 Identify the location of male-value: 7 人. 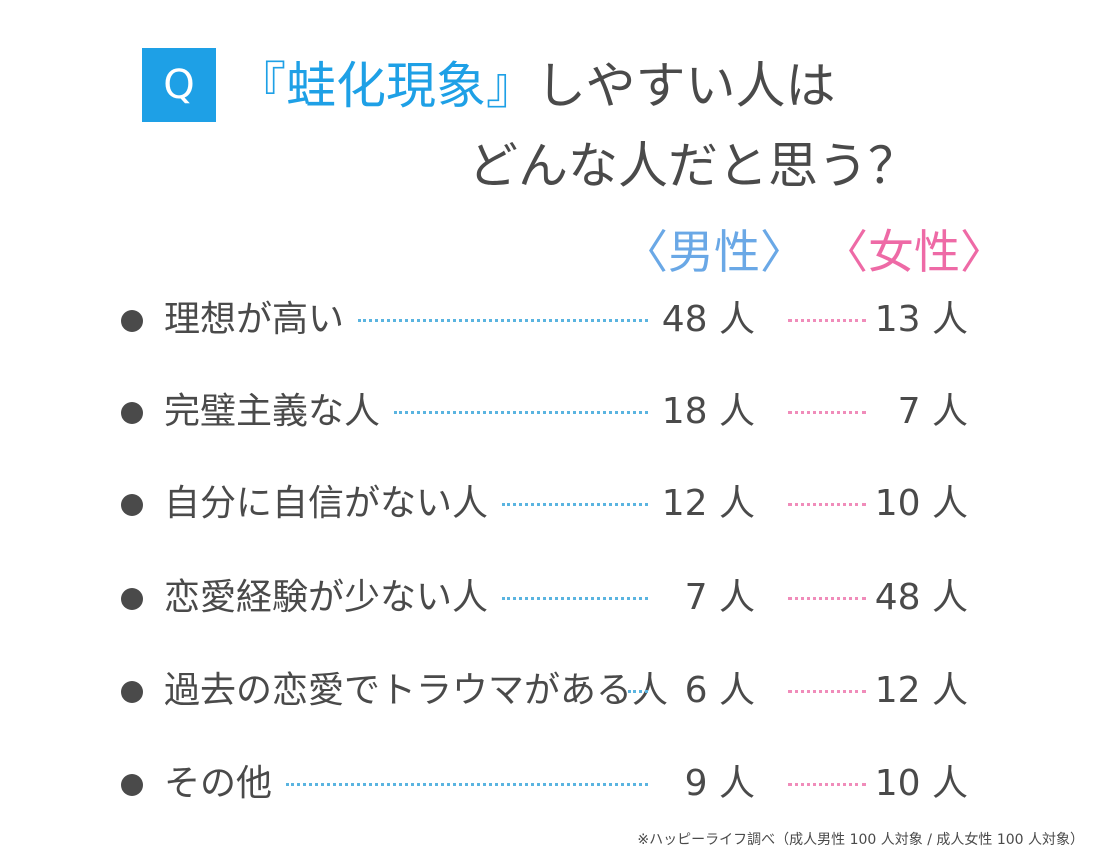
(719, 597).